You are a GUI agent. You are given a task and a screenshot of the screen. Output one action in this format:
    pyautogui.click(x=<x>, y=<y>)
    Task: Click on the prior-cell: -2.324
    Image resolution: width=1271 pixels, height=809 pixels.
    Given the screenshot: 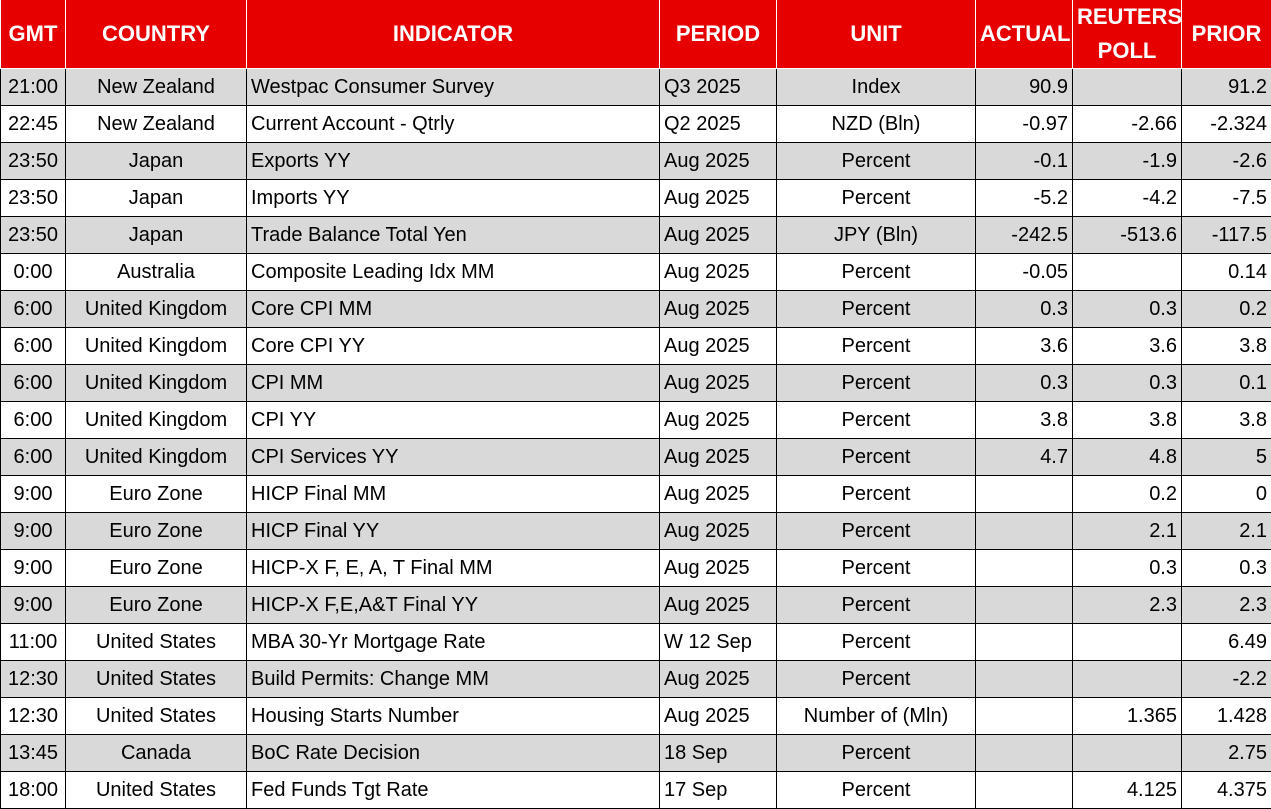 What is the action you would take?
    pyautogui.click(x=1226, y=124)
    